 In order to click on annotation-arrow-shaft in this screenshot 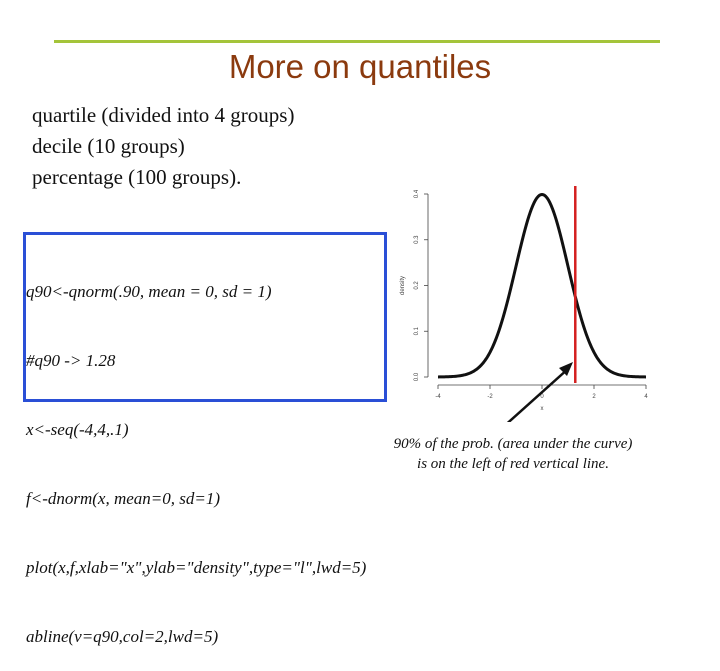, I will do `click(538, 394)`.